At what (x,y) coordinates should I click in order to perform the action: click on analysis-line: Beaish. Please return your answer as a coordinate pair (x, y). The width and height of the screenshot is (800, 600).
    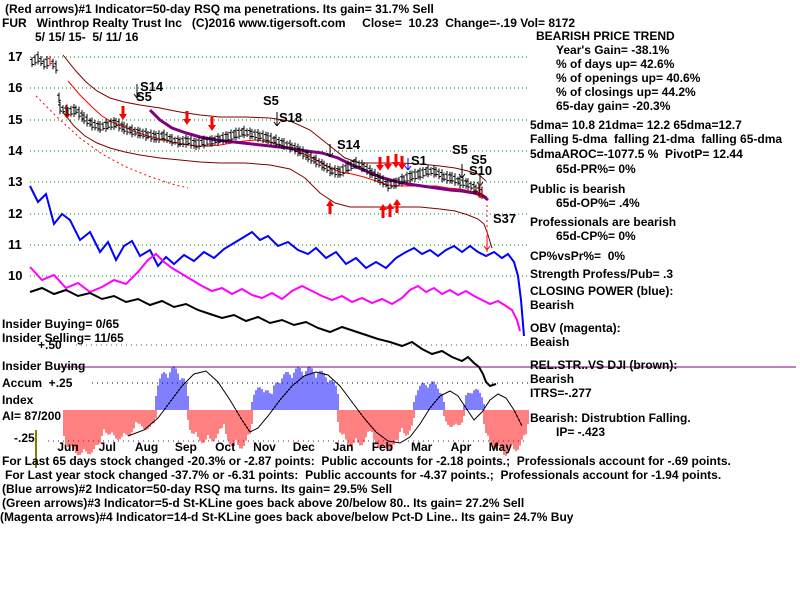
    Looking at the image, I should click on (550, 342).